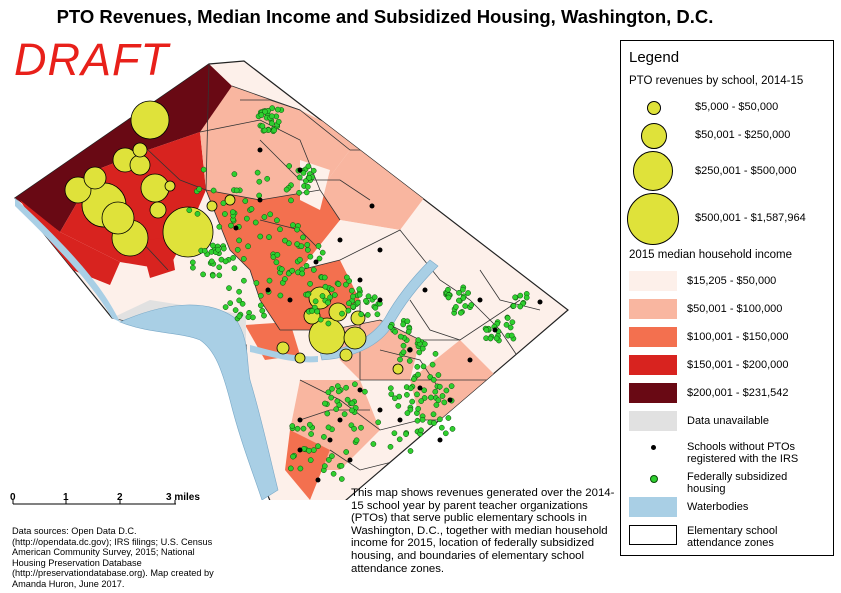 The image size is (841, 593). Describe the element at coordinates (365, 170) in the screenshot. I see `zone-northeast-salmon` at that location.